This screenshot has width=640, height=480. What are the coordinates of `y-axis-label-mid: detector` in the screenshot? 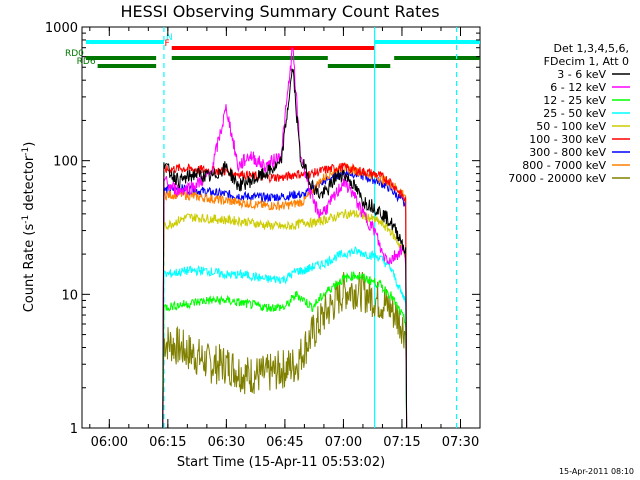 It's located at (29, 185).